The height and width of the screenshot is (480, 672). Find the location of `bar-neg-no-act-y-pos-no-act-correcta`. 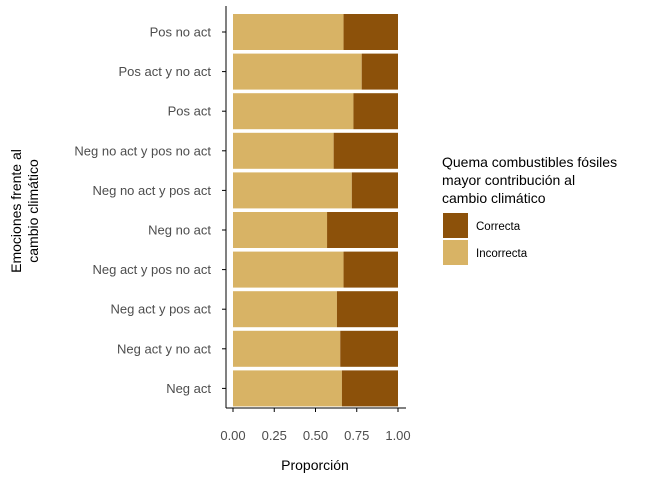

bar-neg-no-act-y-pos-no-act-correcta is located at coordinates (365, 150).